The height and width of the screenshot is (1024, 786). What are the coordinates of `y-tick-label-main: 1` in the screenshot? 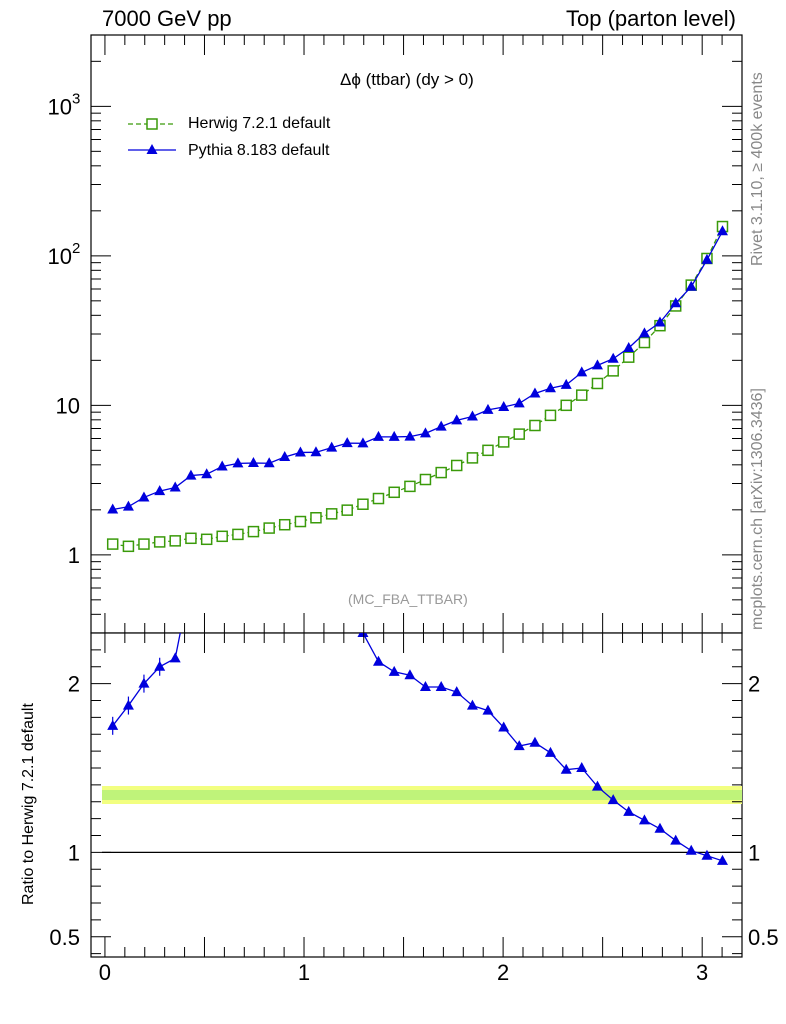 It's located at (74, 555).